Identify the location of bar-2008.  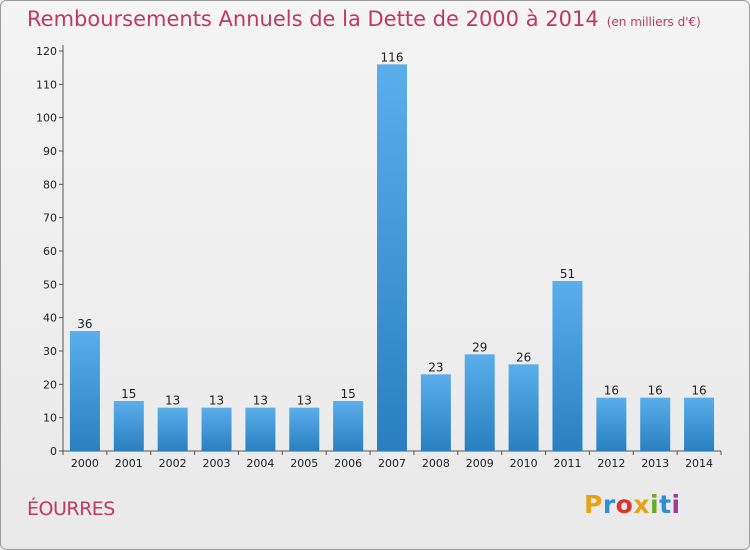
(435, 412).